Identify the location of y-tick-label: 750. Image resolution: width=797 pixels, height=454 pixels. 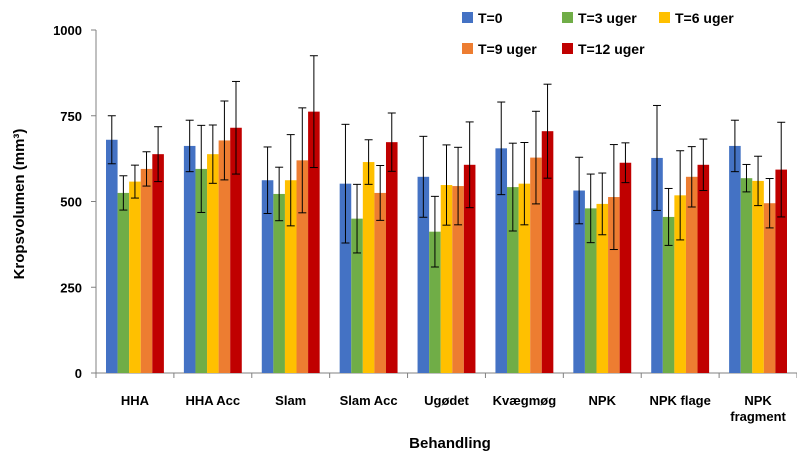
(71, 116).